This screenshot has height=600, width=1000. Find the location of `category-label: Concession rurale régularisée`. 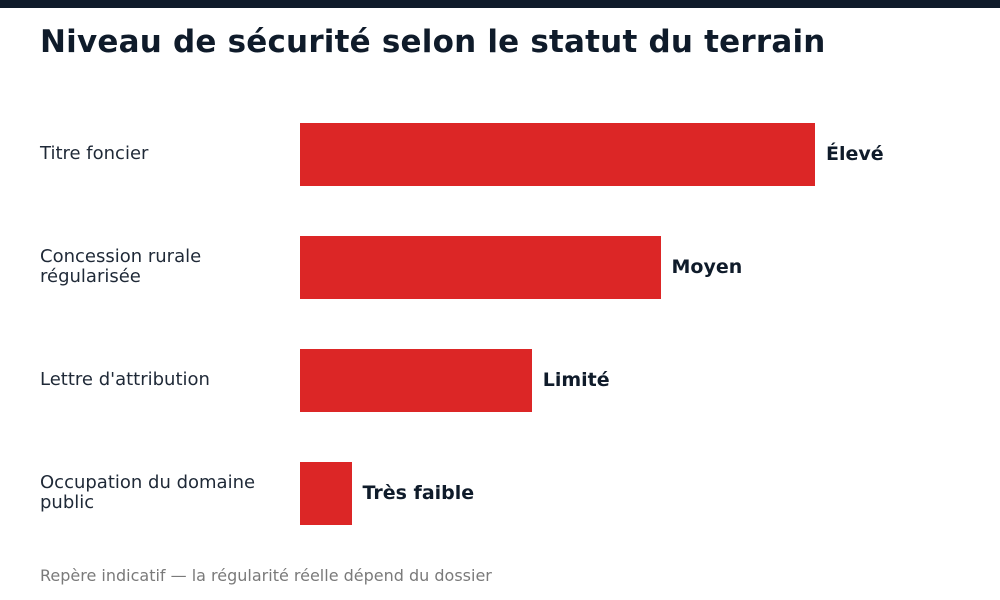

category-label: Concession rurale régularisée is located at coordinates (121, 266).